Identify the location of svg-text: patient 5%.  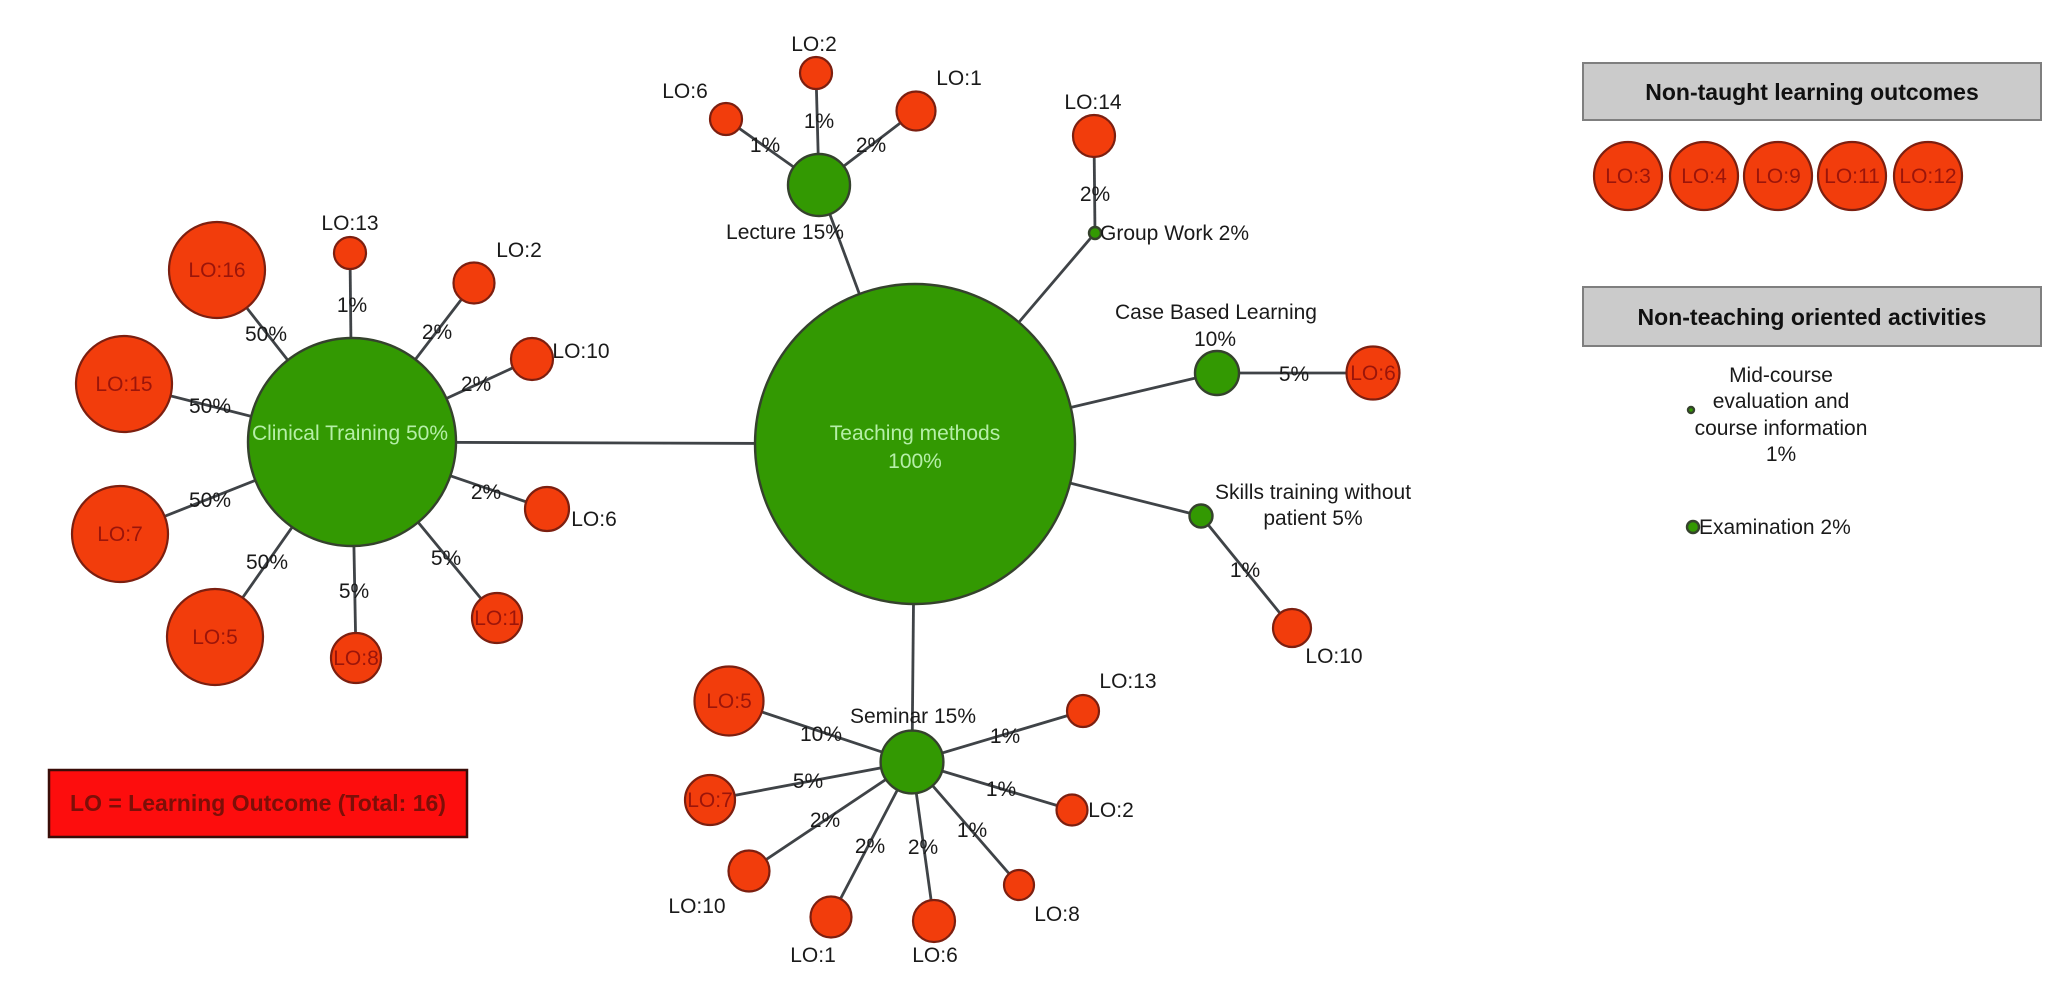
(1312, 518).